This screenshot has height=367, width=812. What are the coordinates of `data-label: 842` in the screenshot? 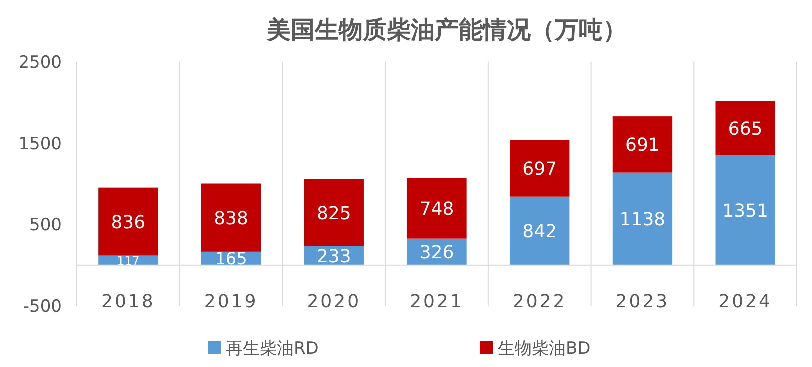 It's located at (540, 232).